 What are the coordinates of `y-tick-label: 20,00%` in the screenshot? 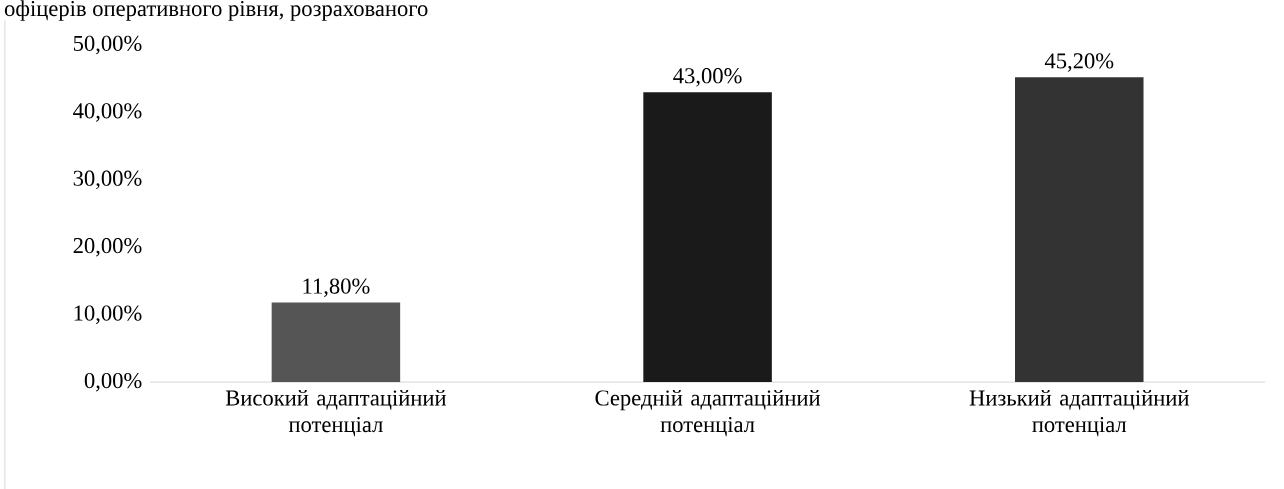 It's located at (107, 247).